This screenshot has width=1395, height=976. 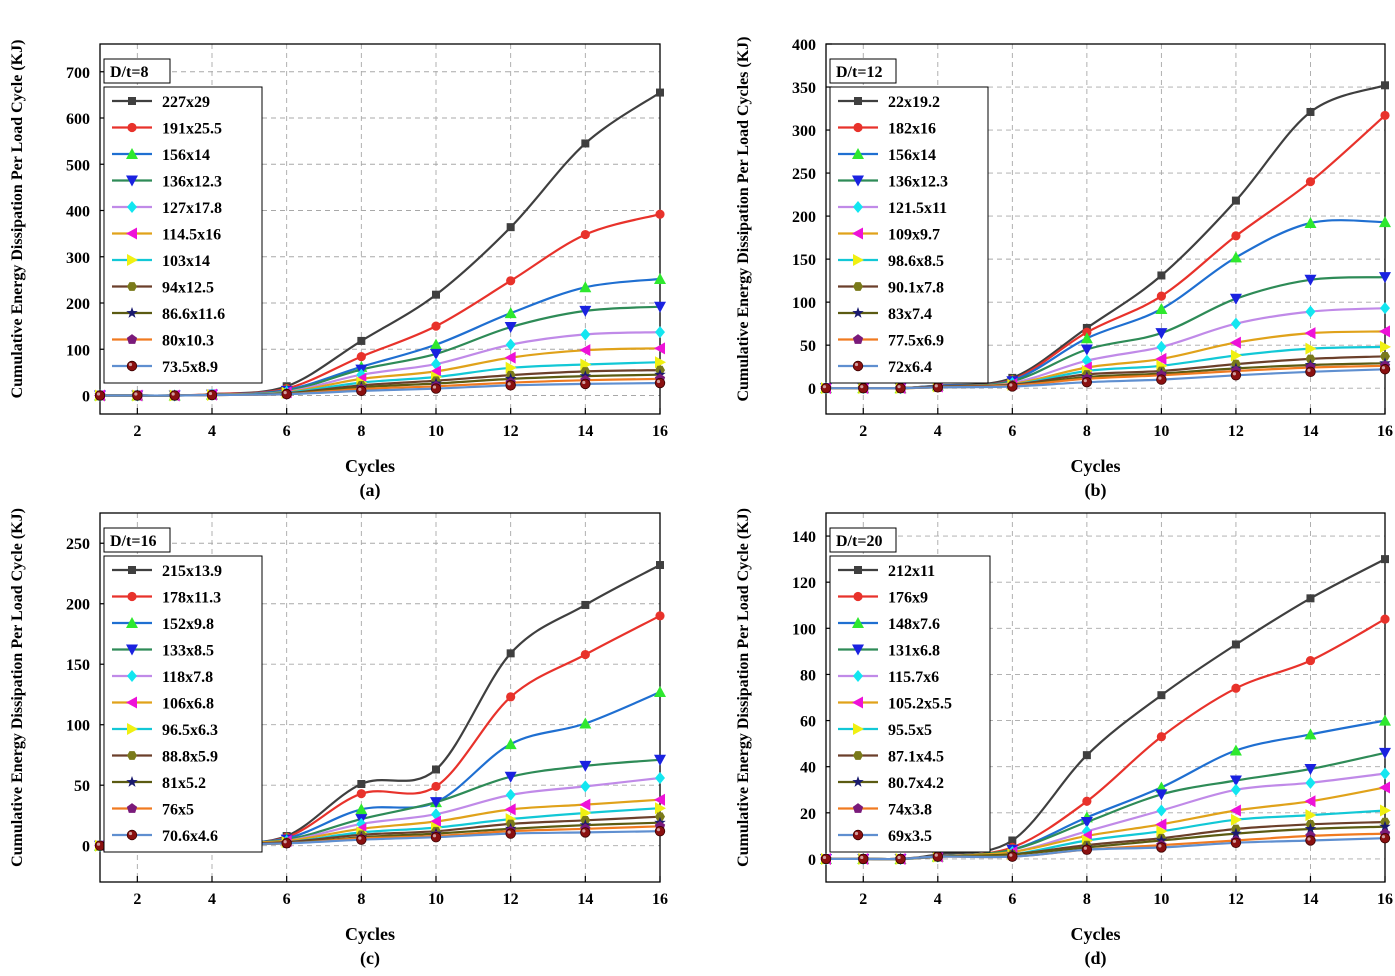 What do you see at coordinates (370, 934) in the screenshot?
I see `x-axis-title: Cycles` at bounding box center [370, 934].